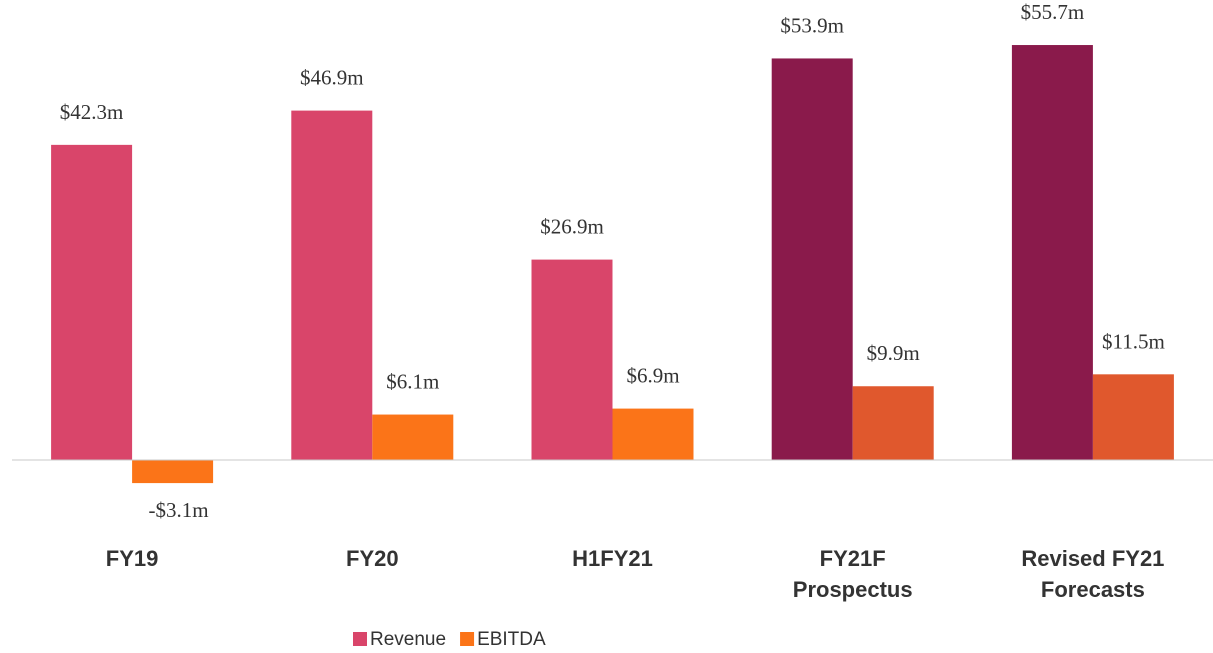 Image resolution: width=1213 pixels, height=653 pixels. Describe the element at coordinates (1133, 341) in the screenshot. I see `value-label: $11.5m` at that location.